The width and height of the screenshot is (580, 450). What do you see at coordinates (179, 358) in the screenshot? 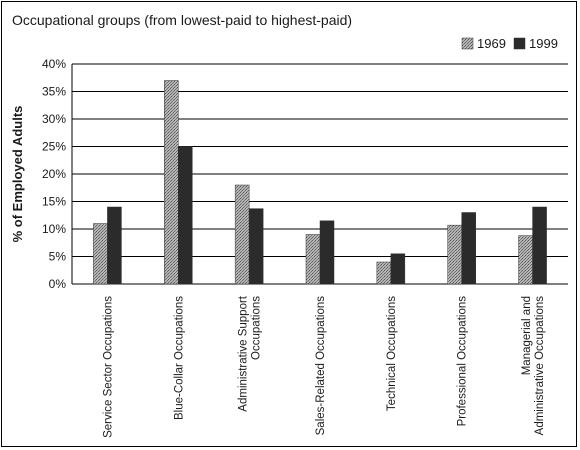
I see `x-tick-label: Blue-Collar Occupations` at bounding box center [179, 358].